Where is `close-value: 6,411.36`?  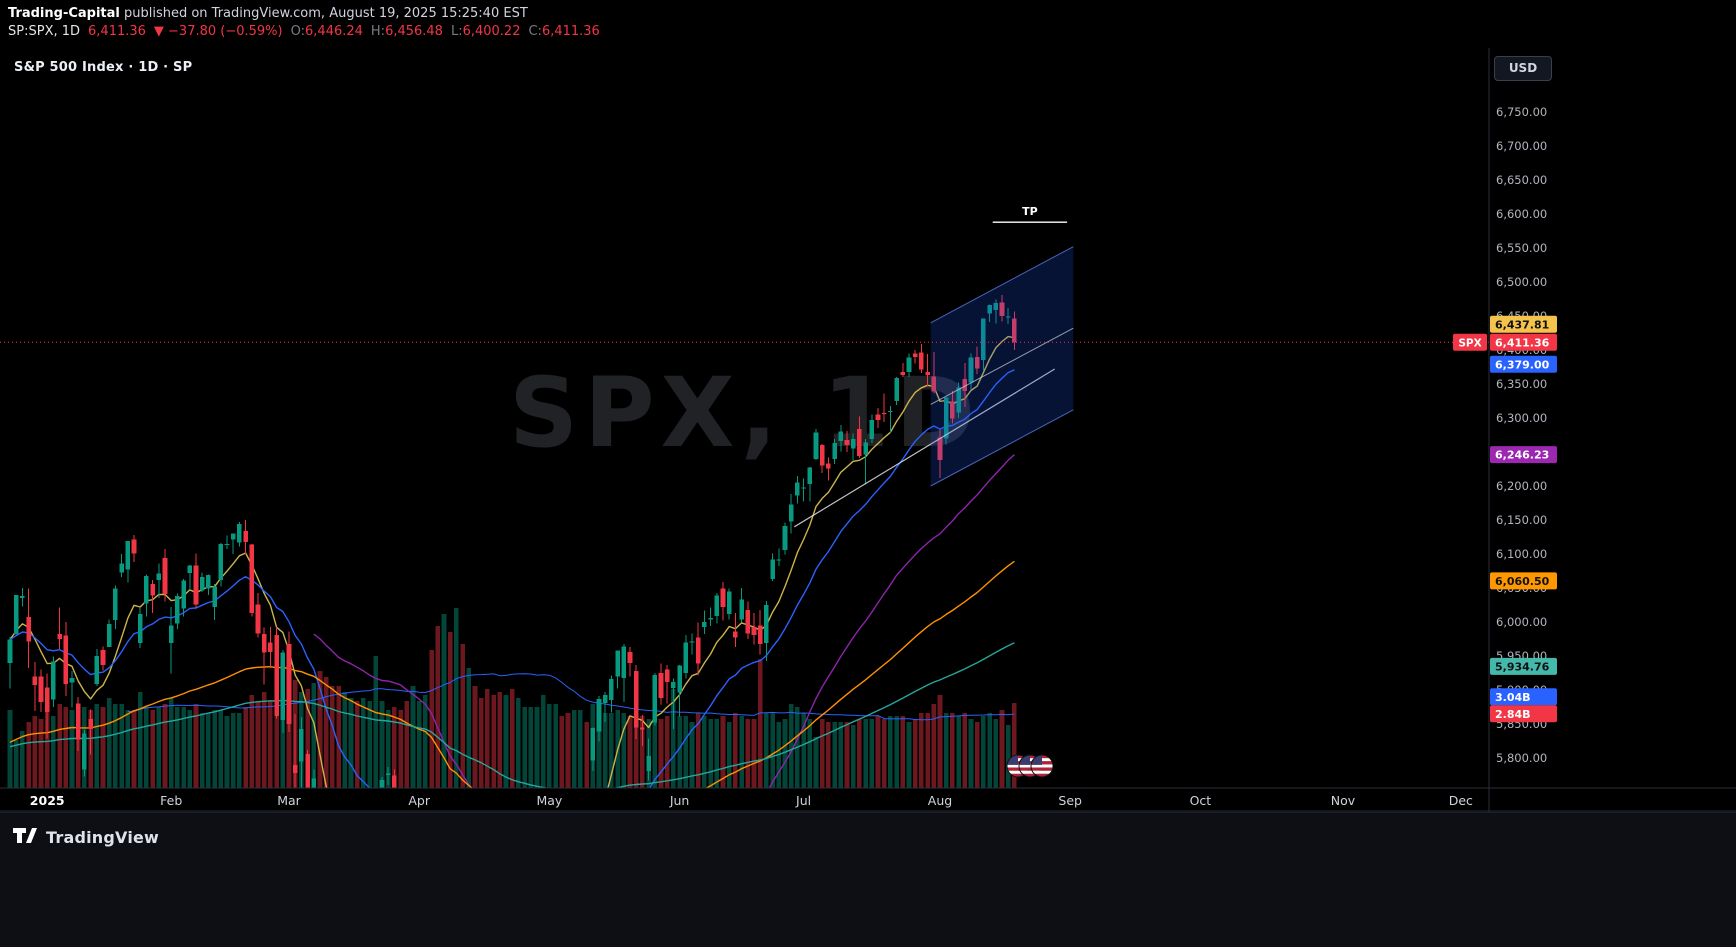
close-value: 6,411.36 is located at coordinates (570, 31).